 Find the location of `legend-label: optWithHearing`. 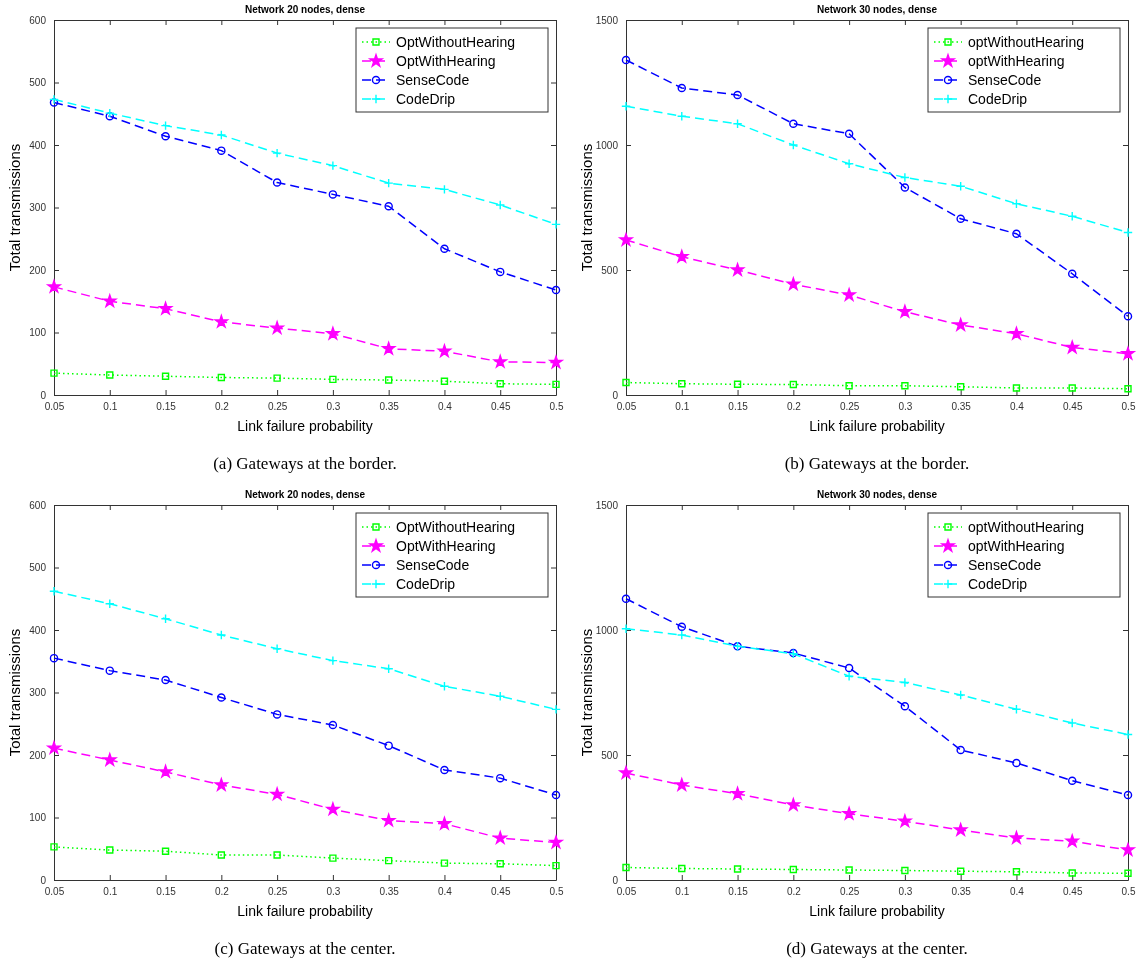

legend-label: optWithHearing is located at coordinates (1016, 61).